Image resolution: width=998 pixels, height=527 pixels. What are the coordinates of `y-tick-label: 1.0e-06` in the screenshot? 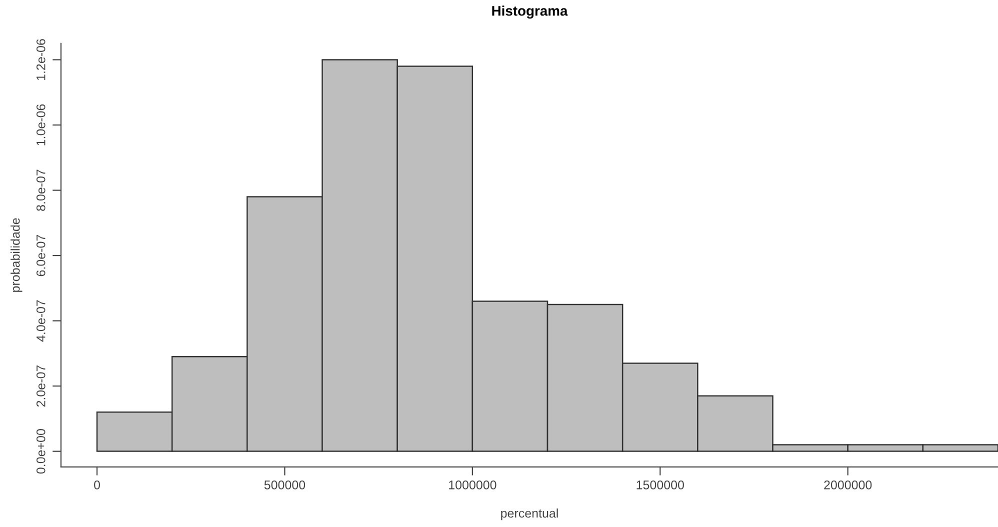 It's located at (41, 125).